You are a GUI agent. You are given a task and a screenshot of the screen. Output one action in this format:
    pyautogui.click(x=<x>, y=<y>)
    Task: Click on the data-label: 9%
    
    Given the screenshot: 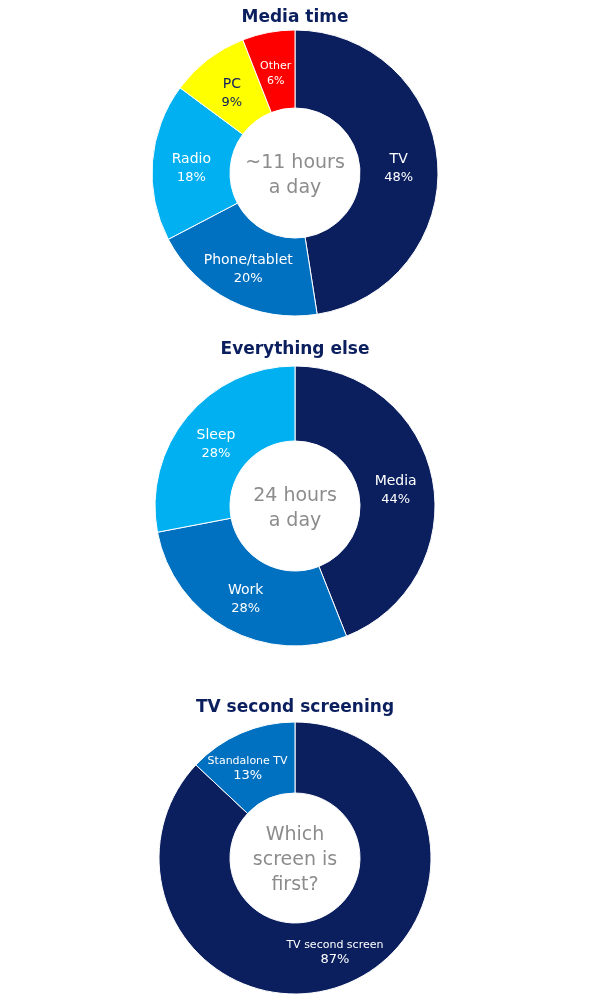 What is the action you would take?
    pyautogui.click(x=232, y=102)
    